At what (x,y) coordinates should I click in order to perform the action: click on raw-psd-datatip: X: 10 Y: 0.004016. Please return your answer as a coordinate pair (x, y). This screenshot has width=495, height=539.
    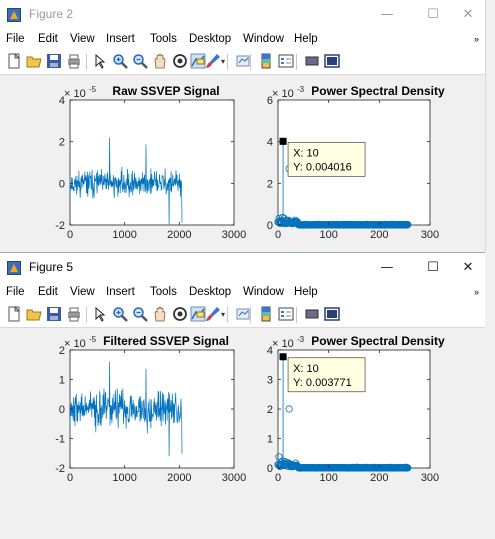
    Looking at the image, I should click on (326, 159).